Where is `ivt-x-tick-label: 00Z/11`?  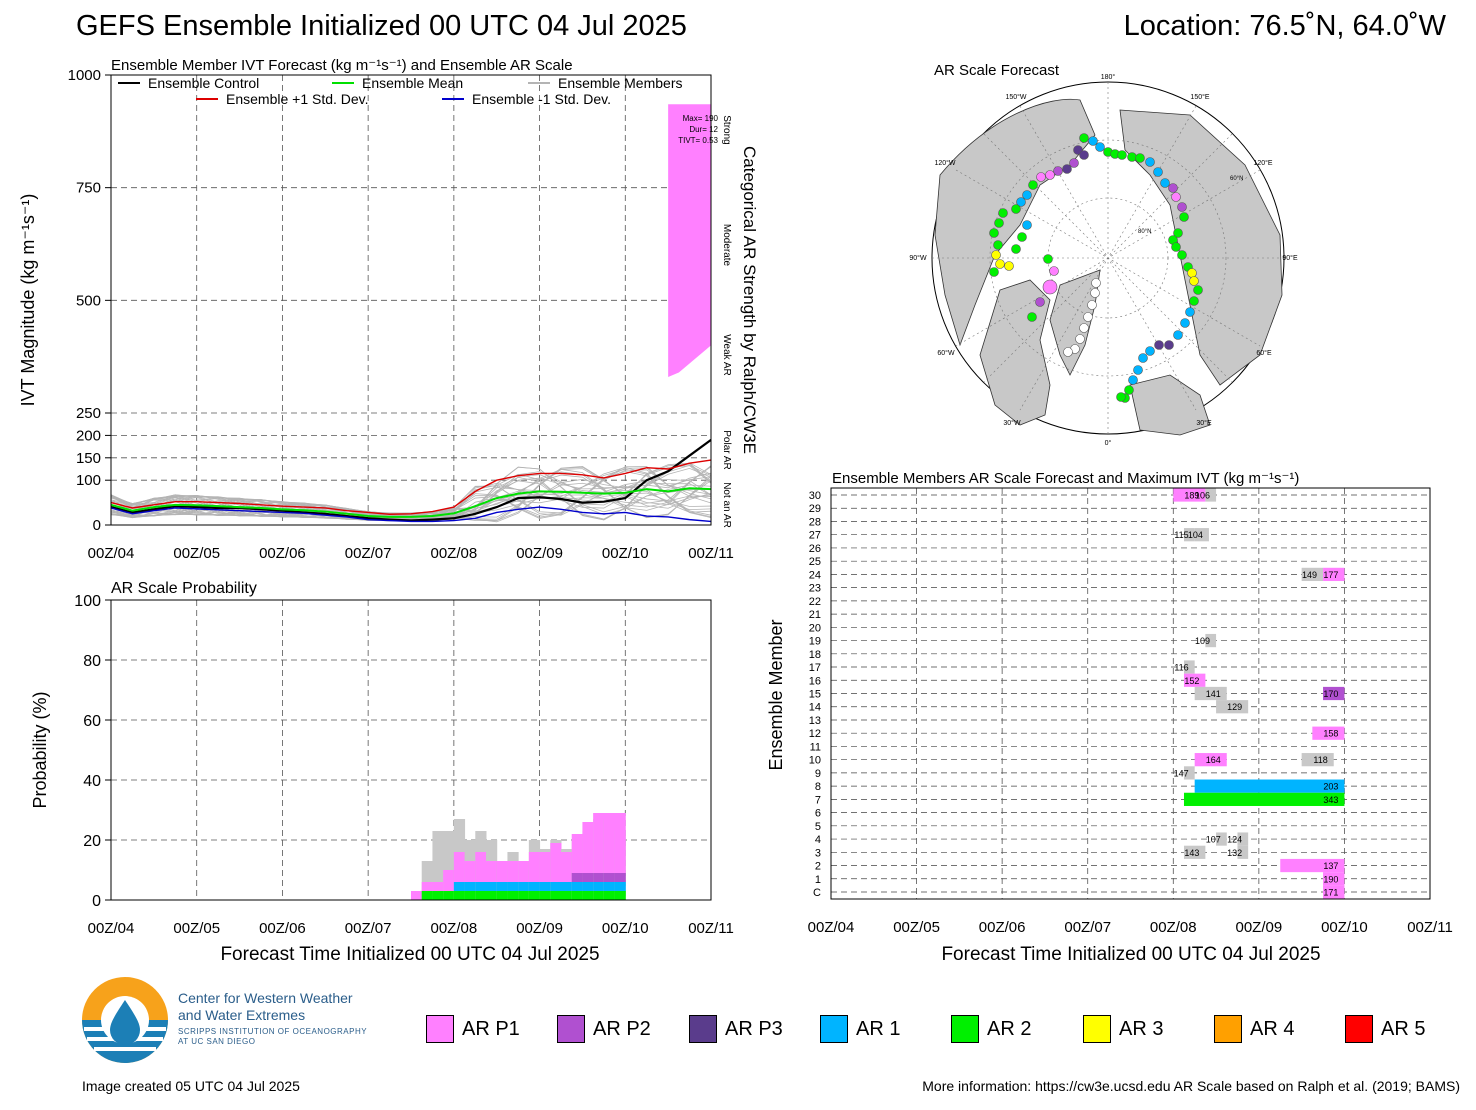 ivt-x-tick-label: 00Z/11 is located at coordinates (711, 553).